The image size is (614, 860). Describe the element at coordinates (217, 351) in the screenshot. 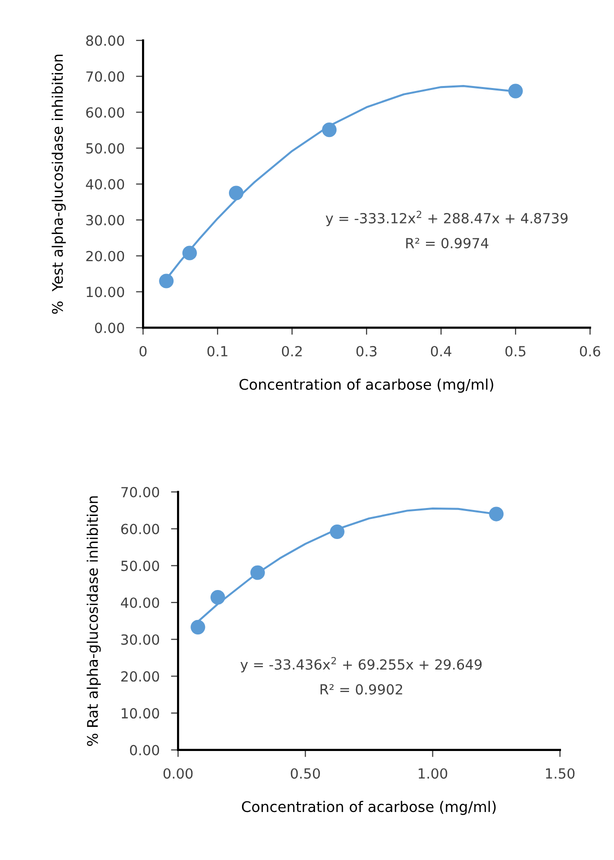

I see `x-tick-label: 0.1` at that location.